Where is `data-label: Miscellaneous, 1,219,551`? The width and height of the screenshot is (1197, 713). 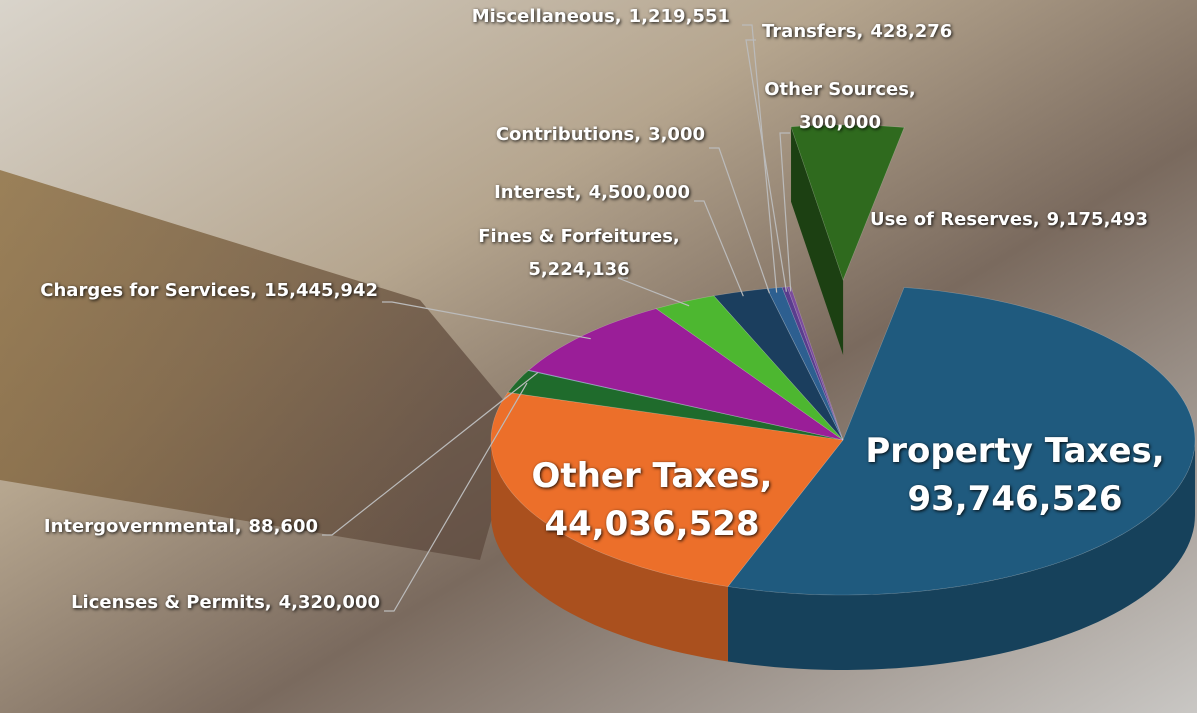 data-label: Miscellaneous, 1,219,551 is located at coordinates (601, 16).